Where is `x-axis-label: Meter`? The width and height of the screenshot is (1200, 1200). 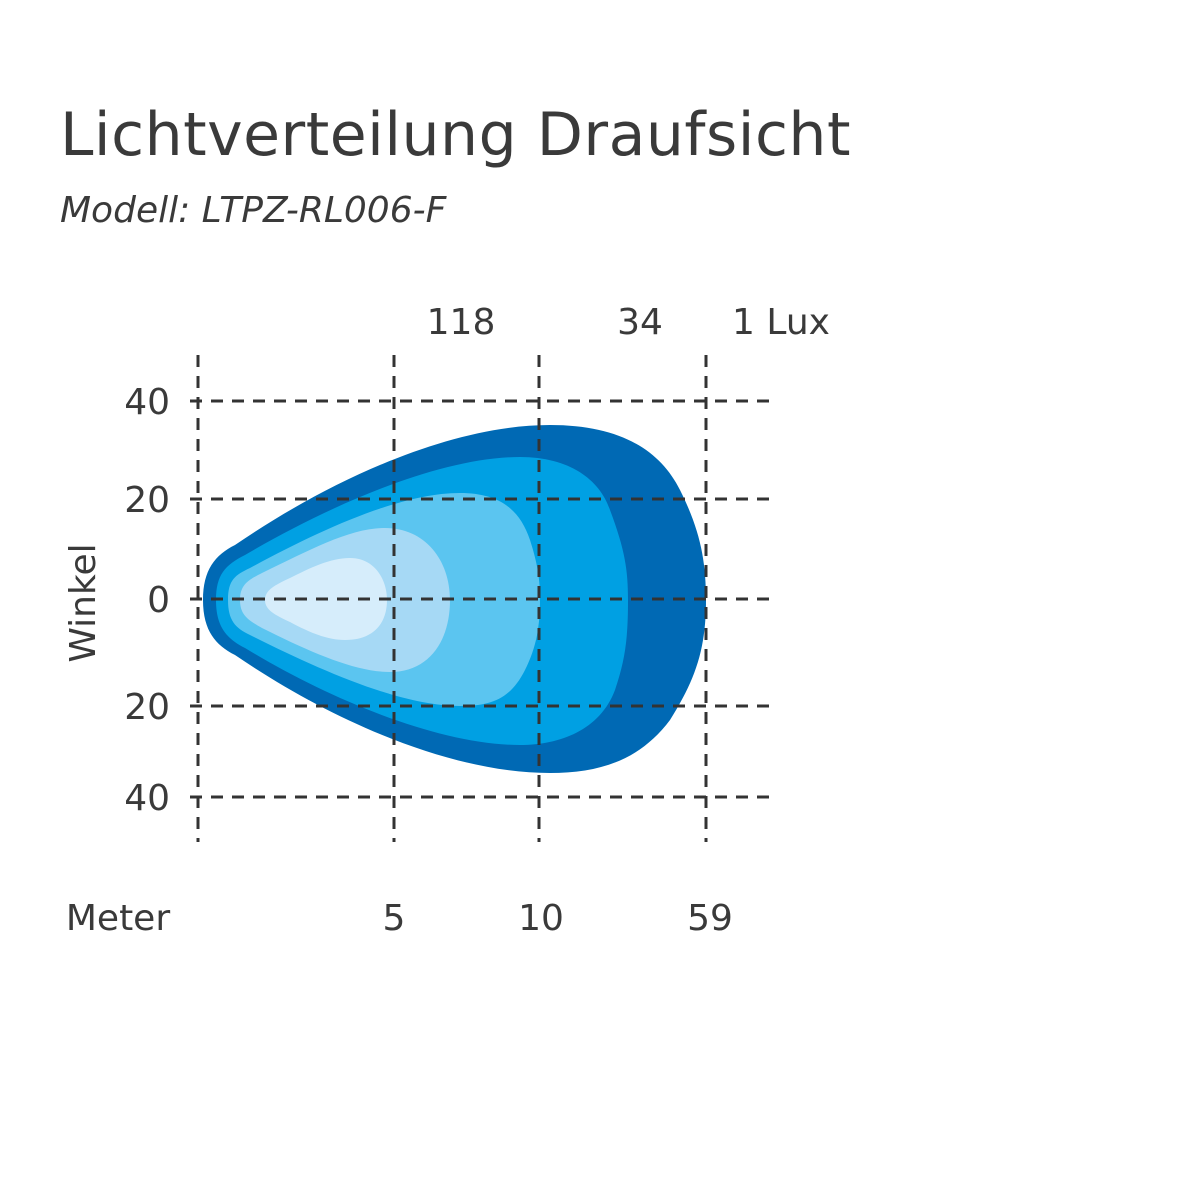 x-axis-label: Meter is located at coordinates (118, 918).